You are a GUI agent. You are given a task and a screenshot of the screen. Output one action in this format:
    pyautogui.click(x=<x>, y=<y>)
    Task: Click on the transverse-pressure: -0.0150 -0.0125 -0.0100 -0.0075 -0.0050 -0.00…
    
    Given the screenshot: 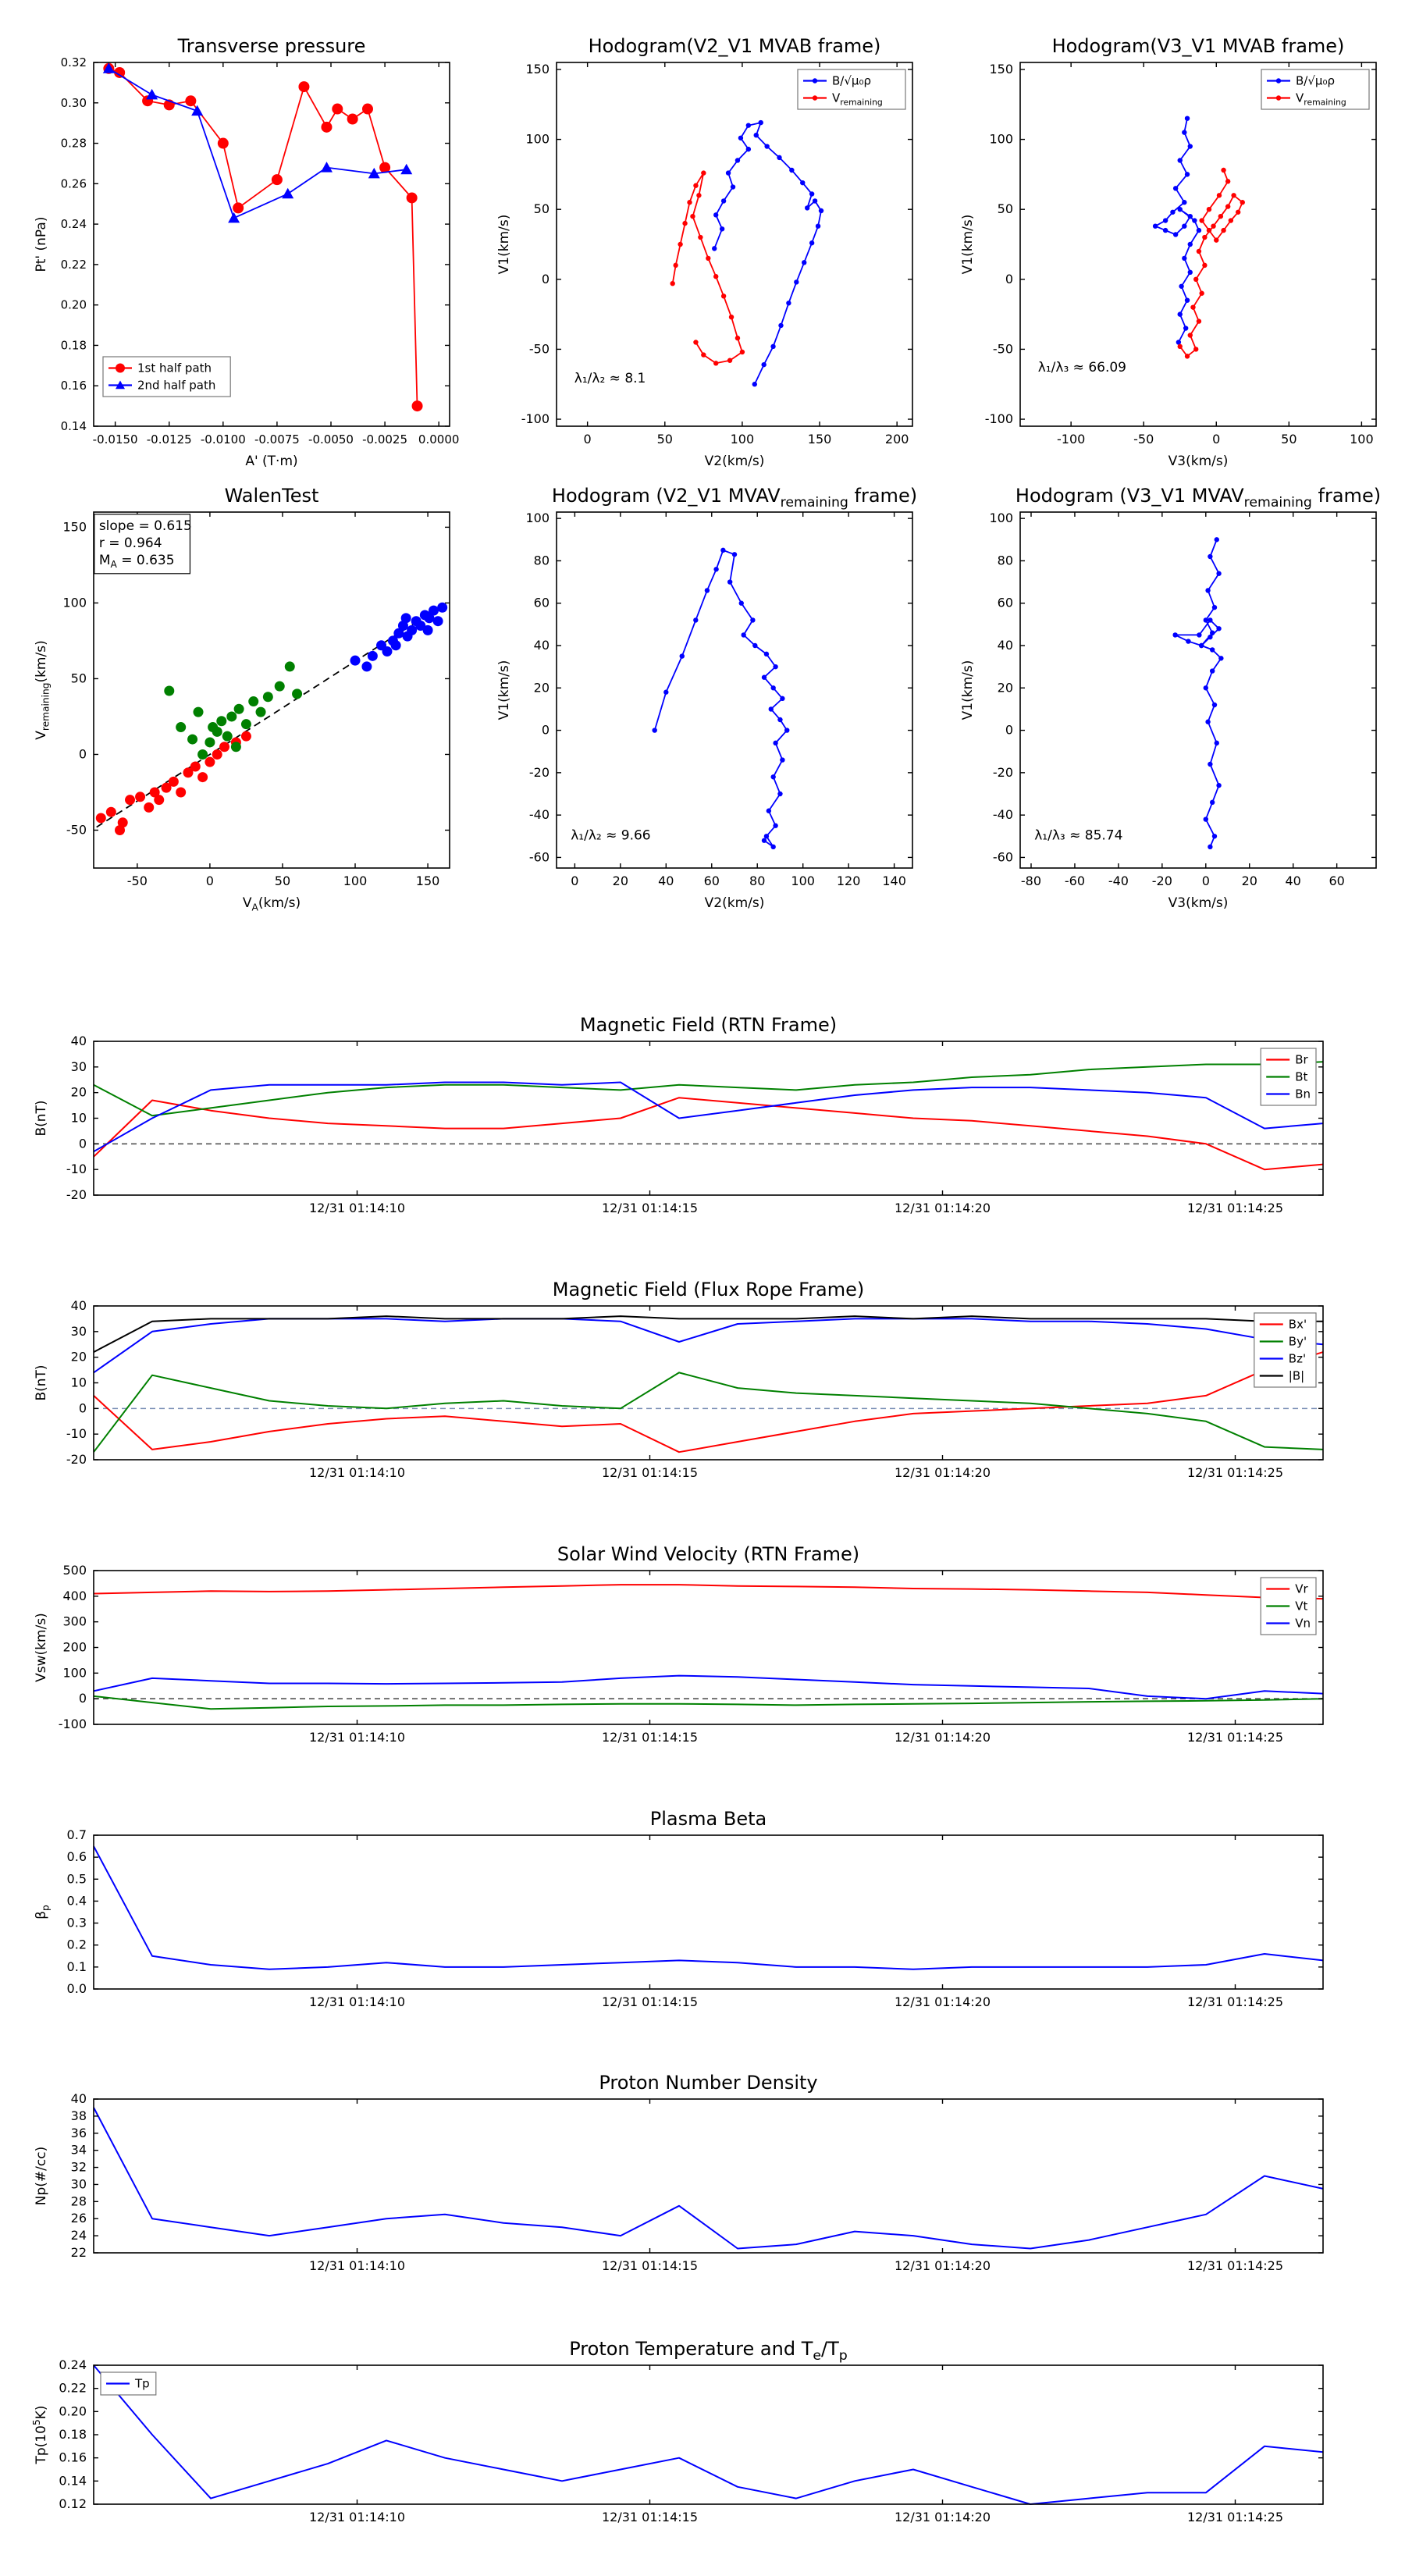 What is the action you would take?
    pyautogui.click(x=246, y=252)
    